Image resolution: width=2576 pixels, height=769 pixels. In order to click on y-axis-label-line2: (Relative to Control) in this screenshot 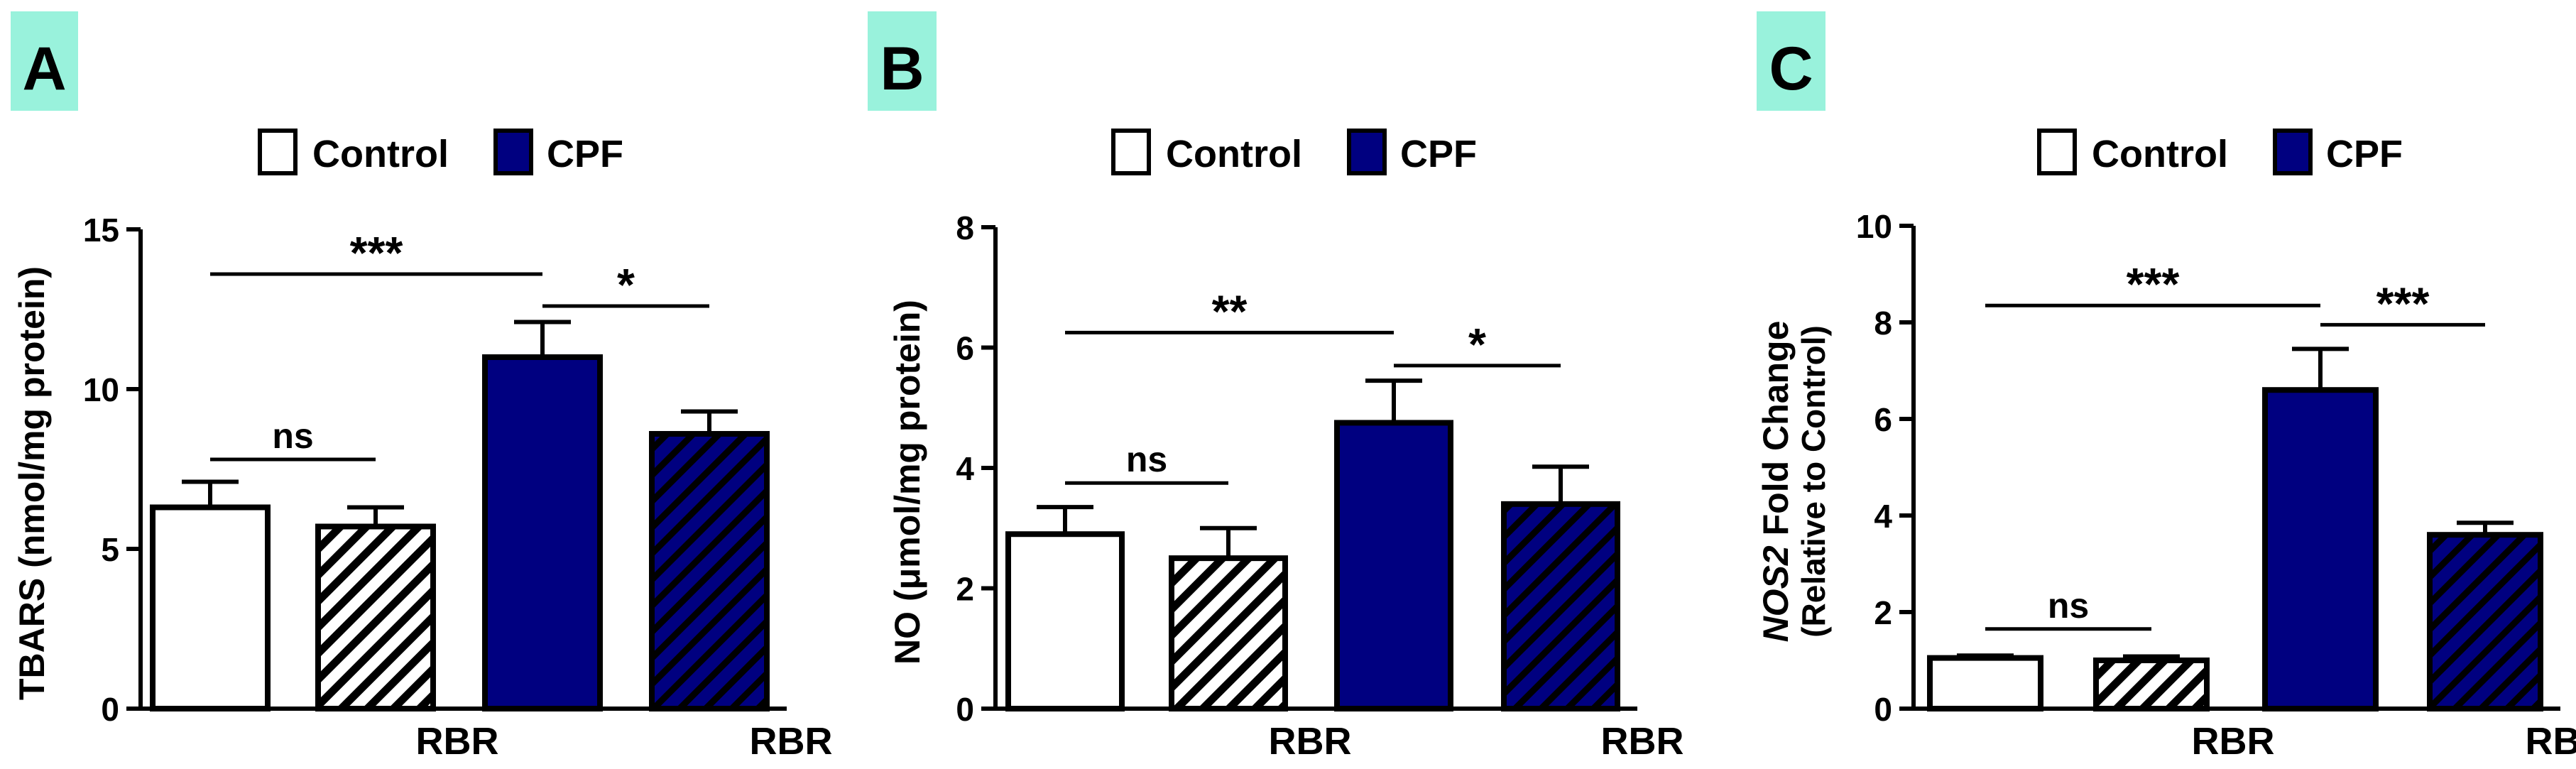, I will do `click(1813, 481)`.